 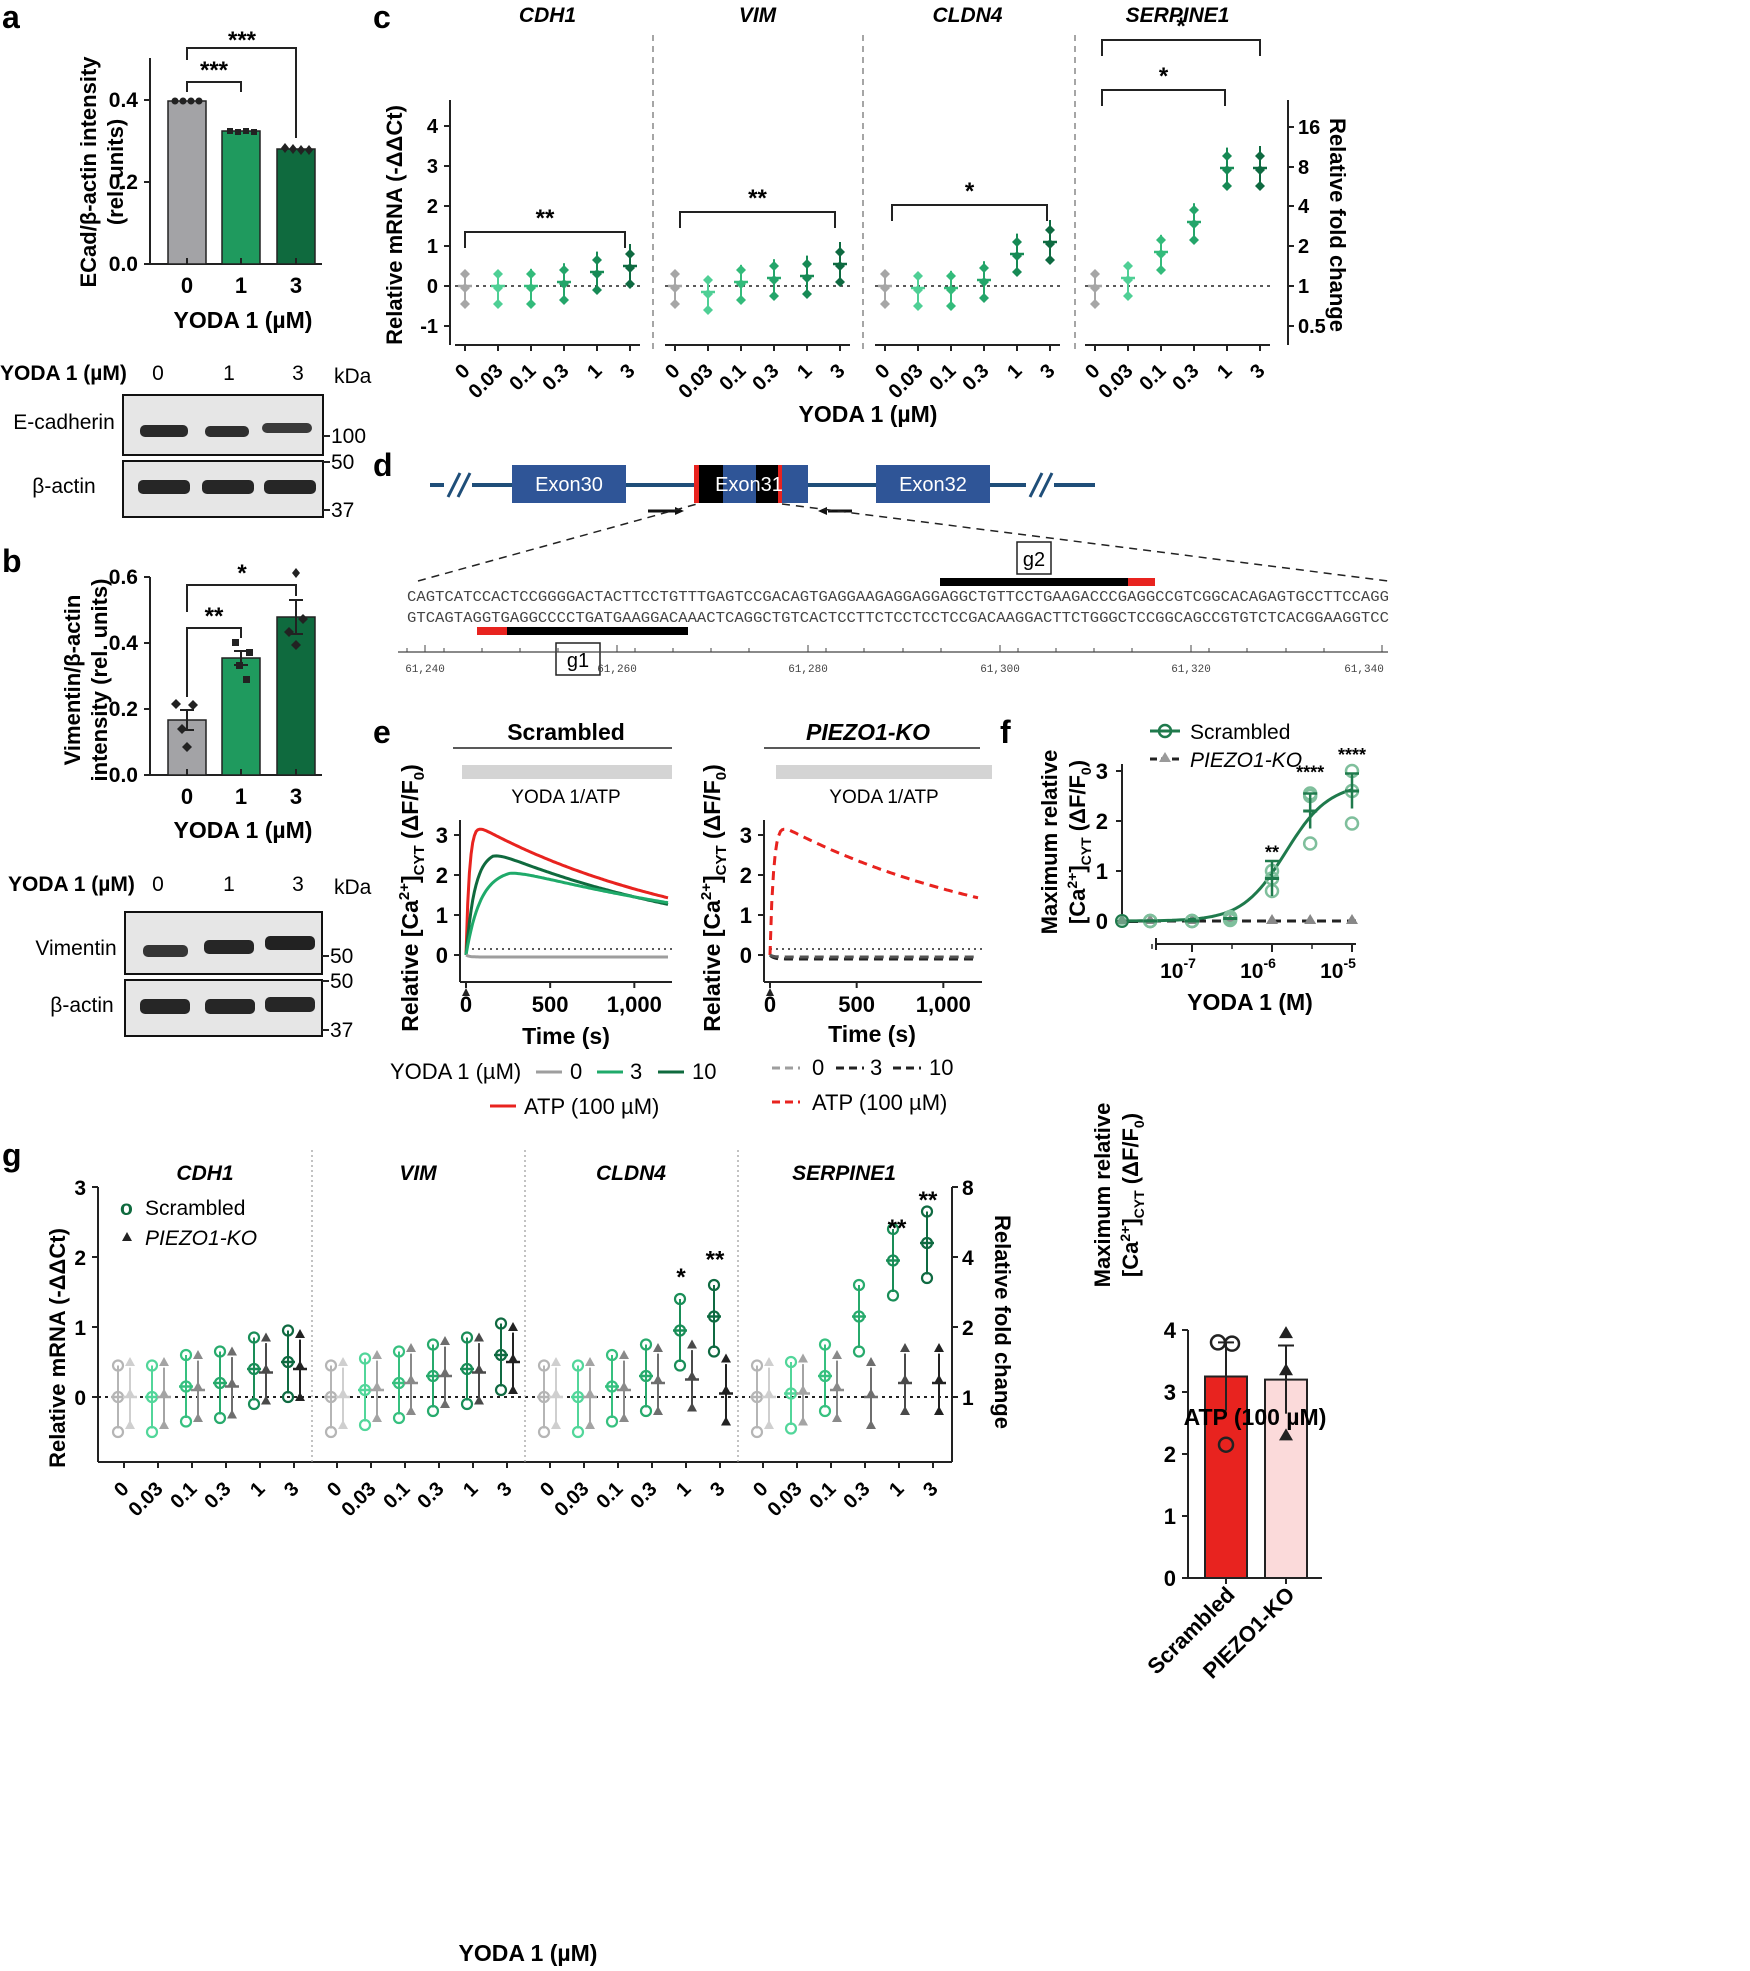 What do you see at coordinates (442, 835) in the screenshot?
I see `e-left-ytick-label: 3` at bounding box center [442, 835].